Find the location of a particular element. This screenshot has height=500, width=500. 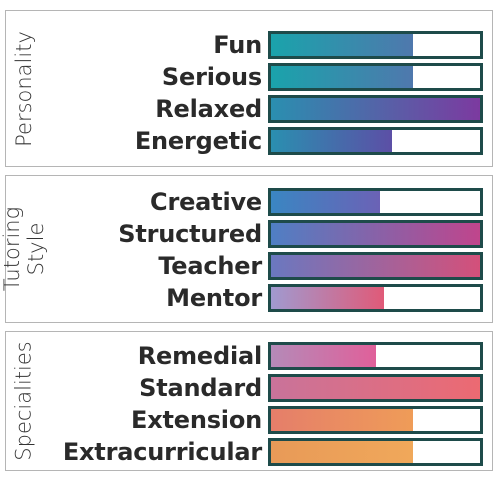

bar-row: Extracurricular is located at coordinates (249, 452).